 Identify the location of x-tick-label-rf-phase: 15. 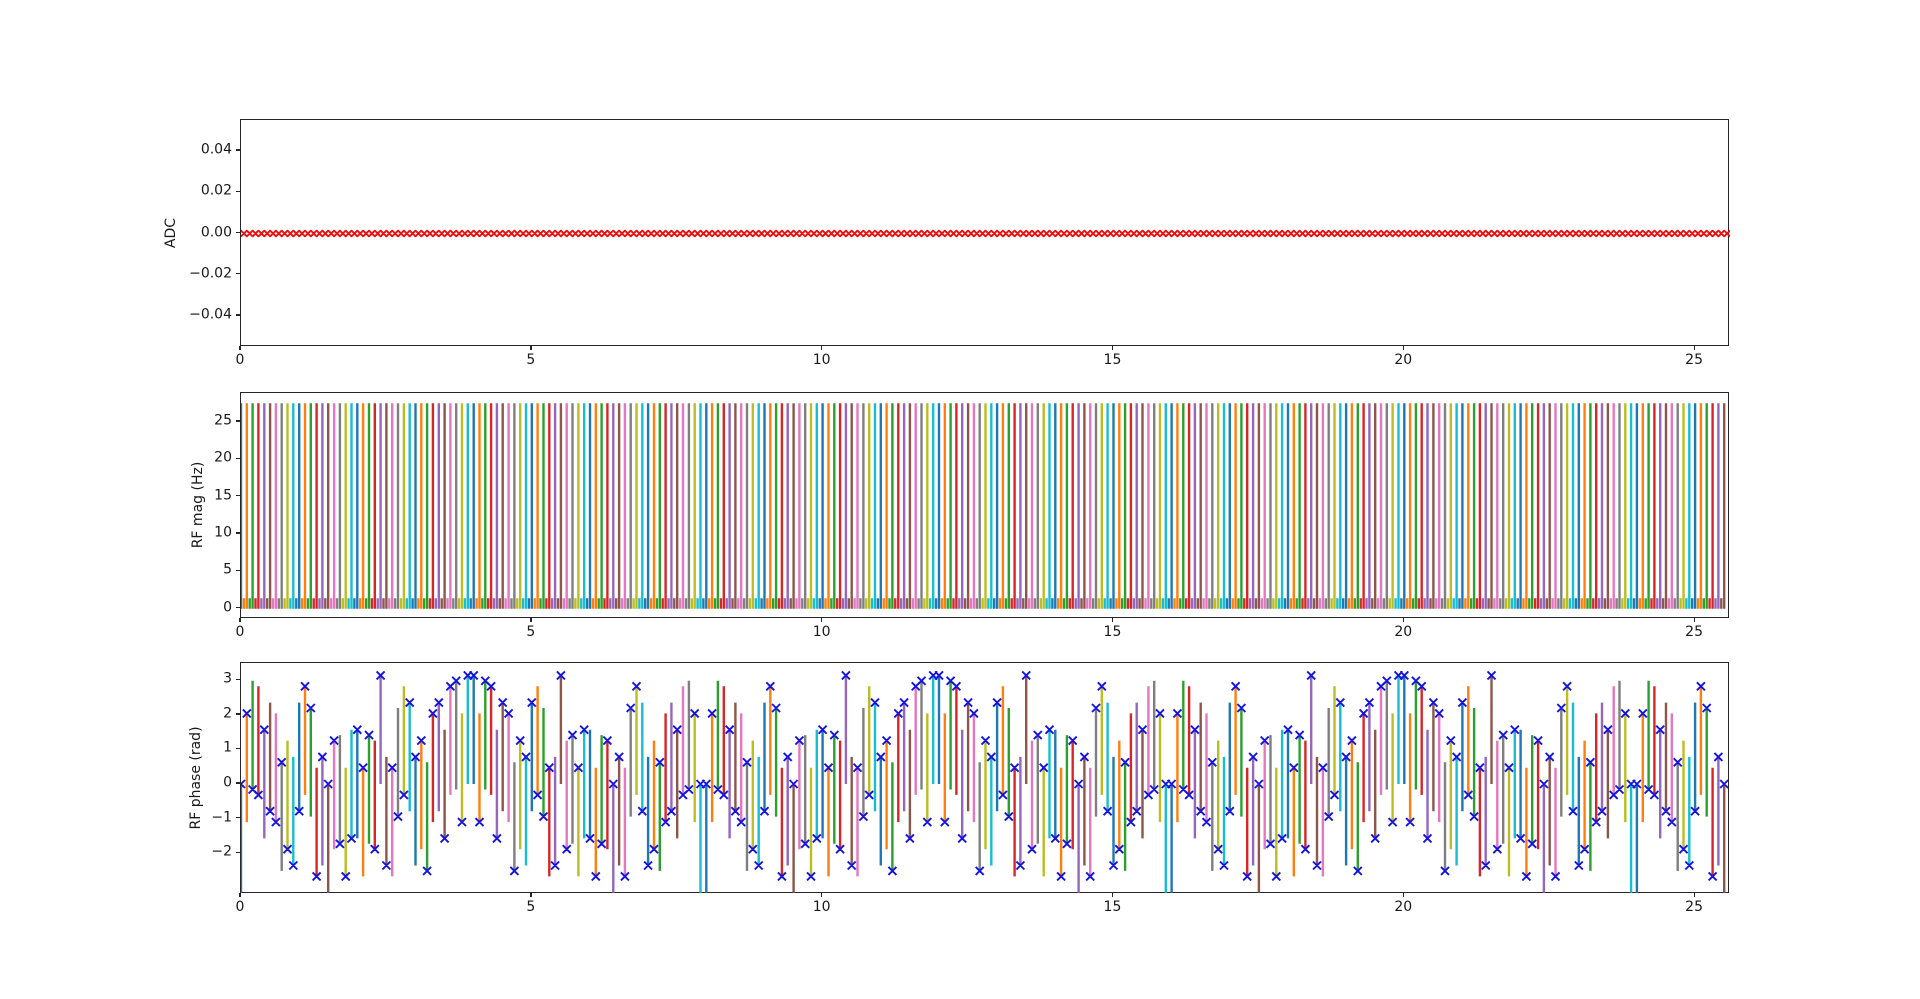
(1112, 907).